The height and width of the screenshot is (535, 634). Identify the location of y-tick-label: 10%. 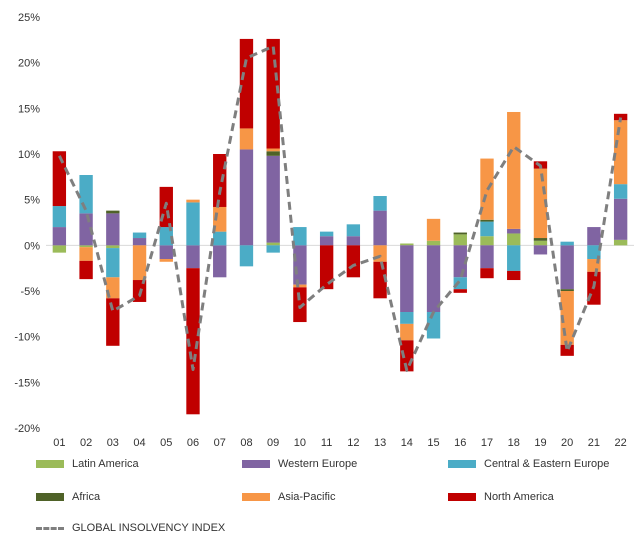
(29, 155).